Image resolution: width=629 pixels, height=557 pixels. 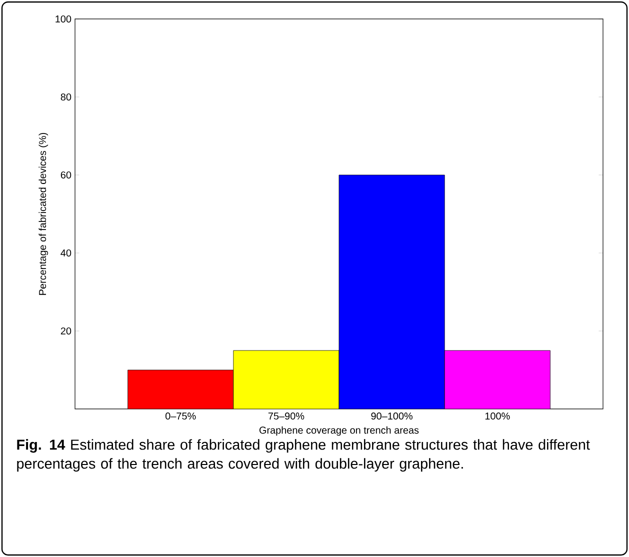 What do you see at coordinates (286, 416) in the screenshot?
I see `x-tick-label: 75–90%` at bounding box center [286, 416].